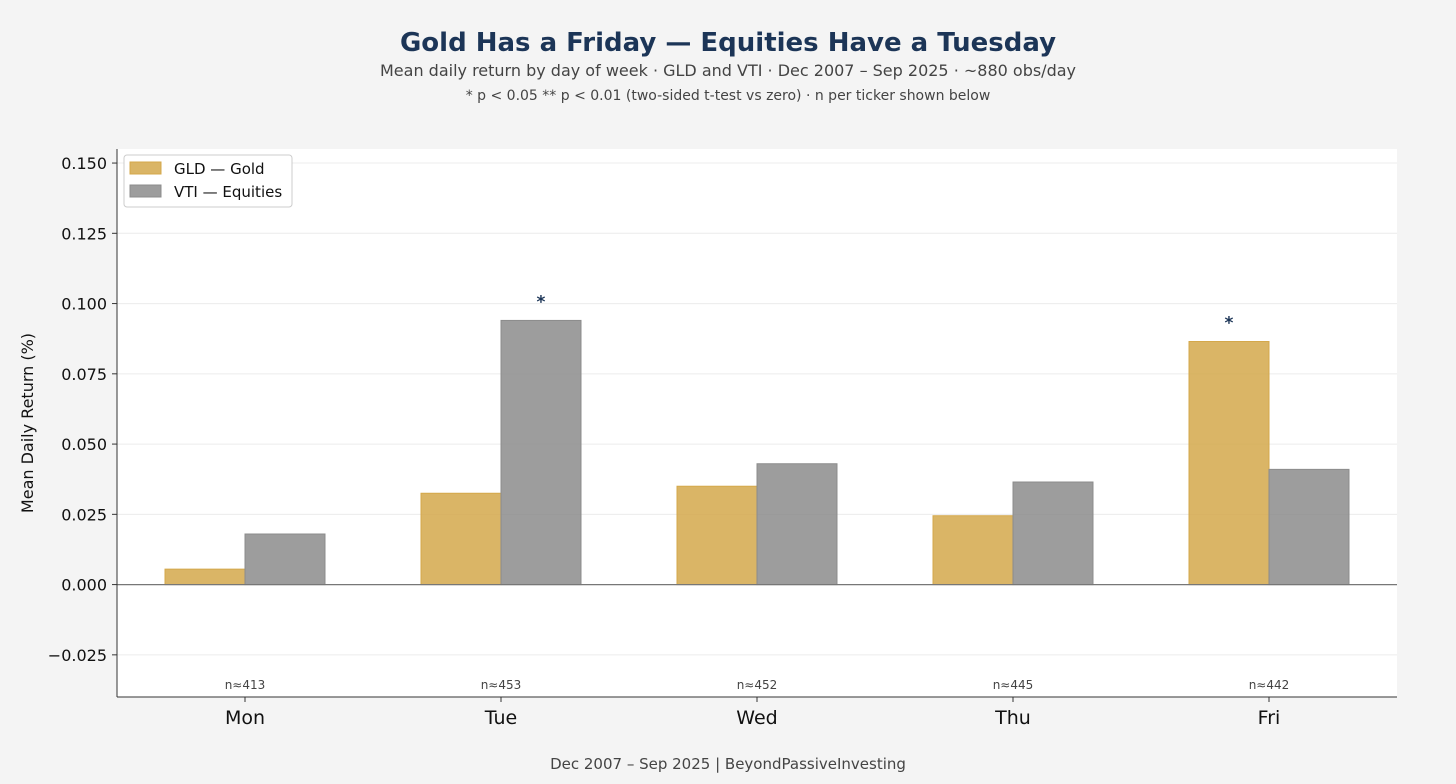 Image resolution: width=1456 pixels, height=784 pixels. Describe the element at coordinates (219, 169) in the screenshot. I see `legend-label-gld: GLD — Gold` at that location.